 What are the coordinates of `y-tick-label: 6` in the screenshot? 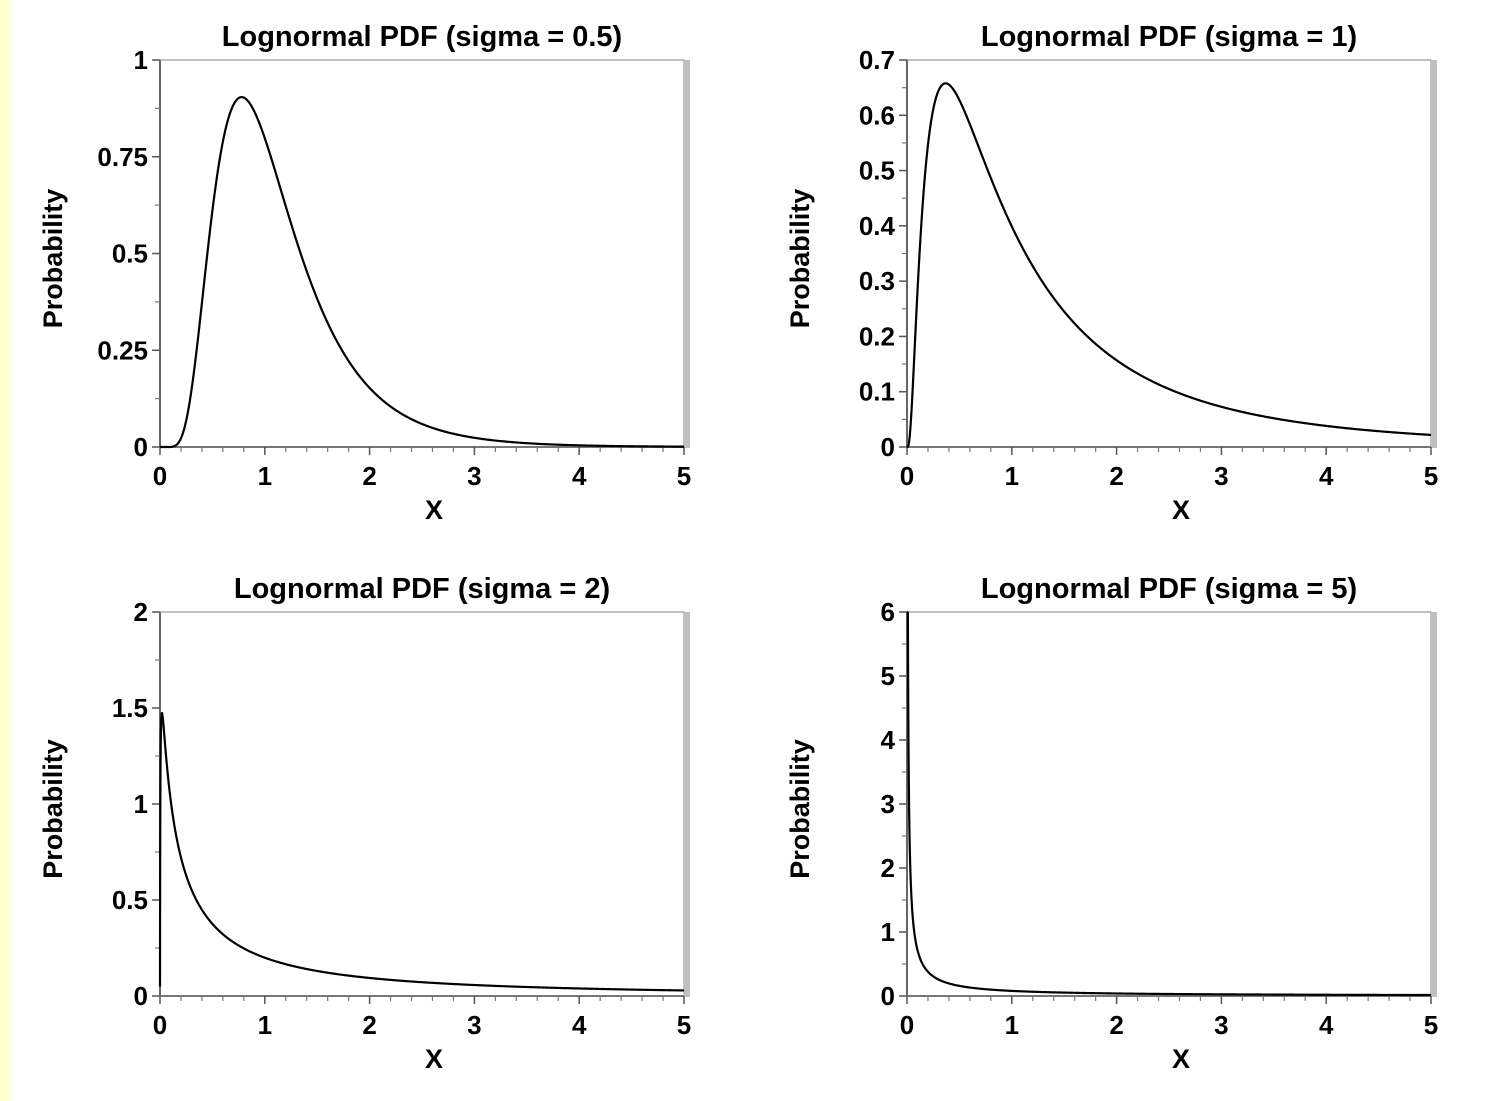 It's located at (888, 612).